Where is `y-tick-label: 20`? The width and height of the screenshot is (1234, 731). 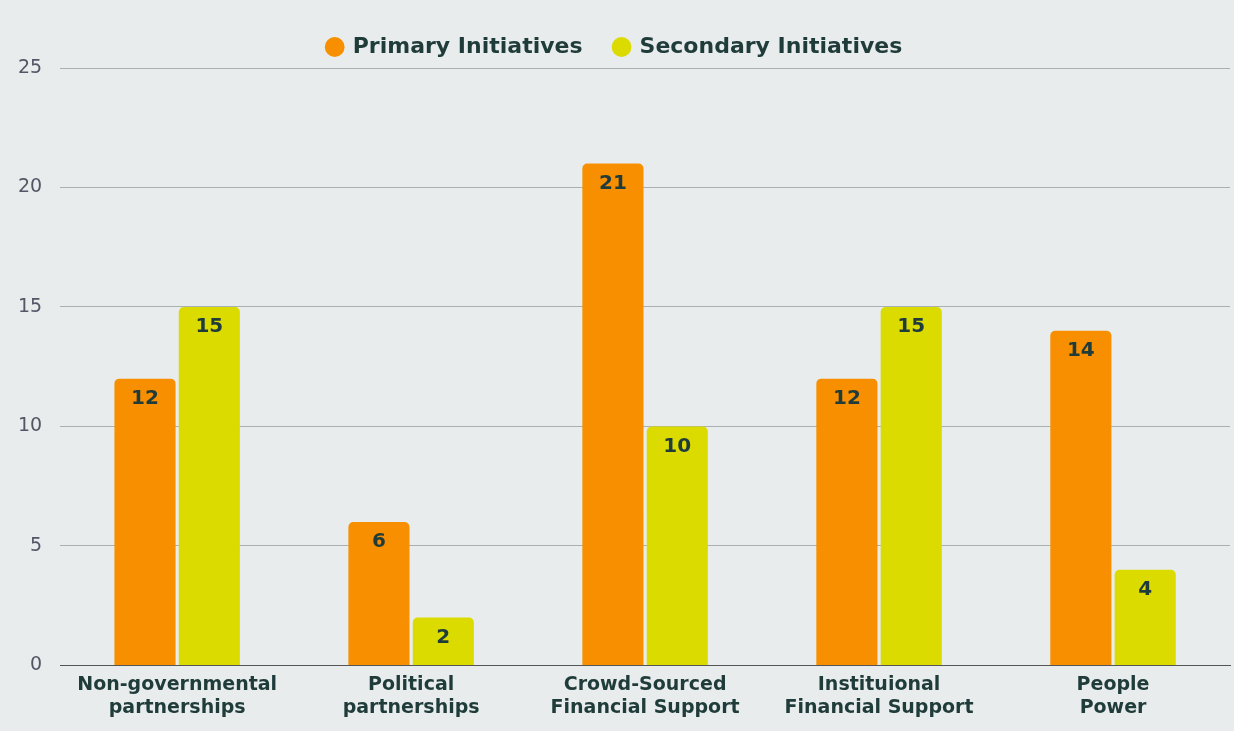 y-tick-label: 20 is located at coordinates (30, 185).